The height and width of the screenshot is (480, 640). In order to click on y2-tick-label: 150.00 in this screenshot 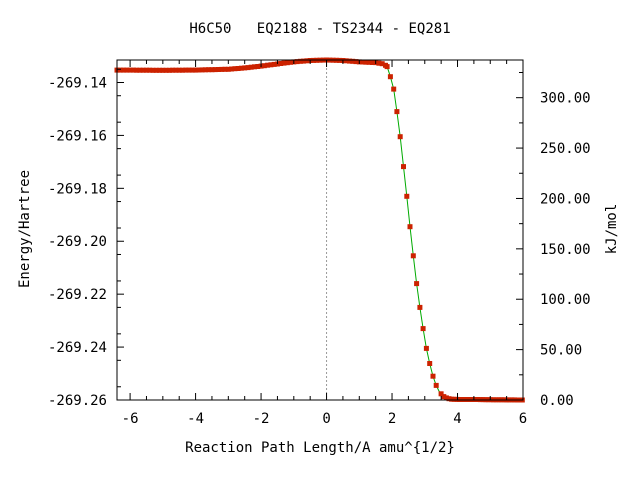, I will do `click(565, 250)`.